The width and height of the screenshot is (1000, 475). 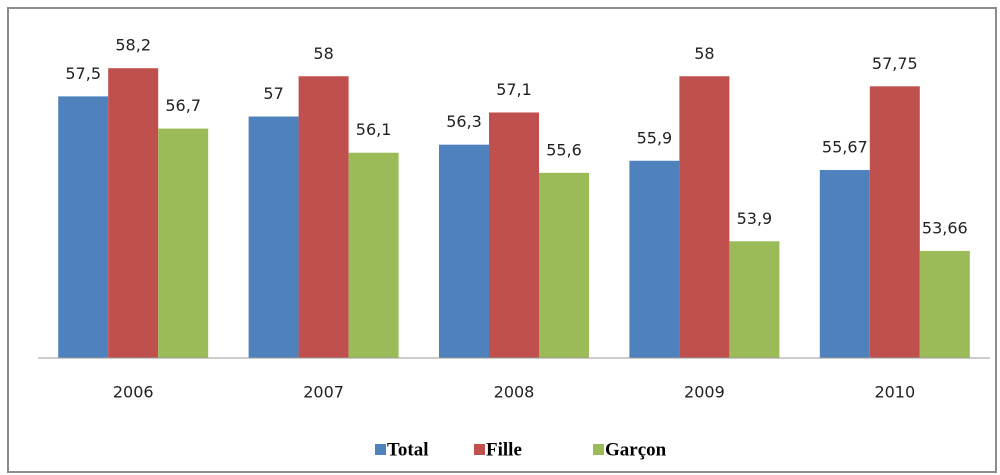 I want to click on data-label: 57,5, so click(x=83, y=73).